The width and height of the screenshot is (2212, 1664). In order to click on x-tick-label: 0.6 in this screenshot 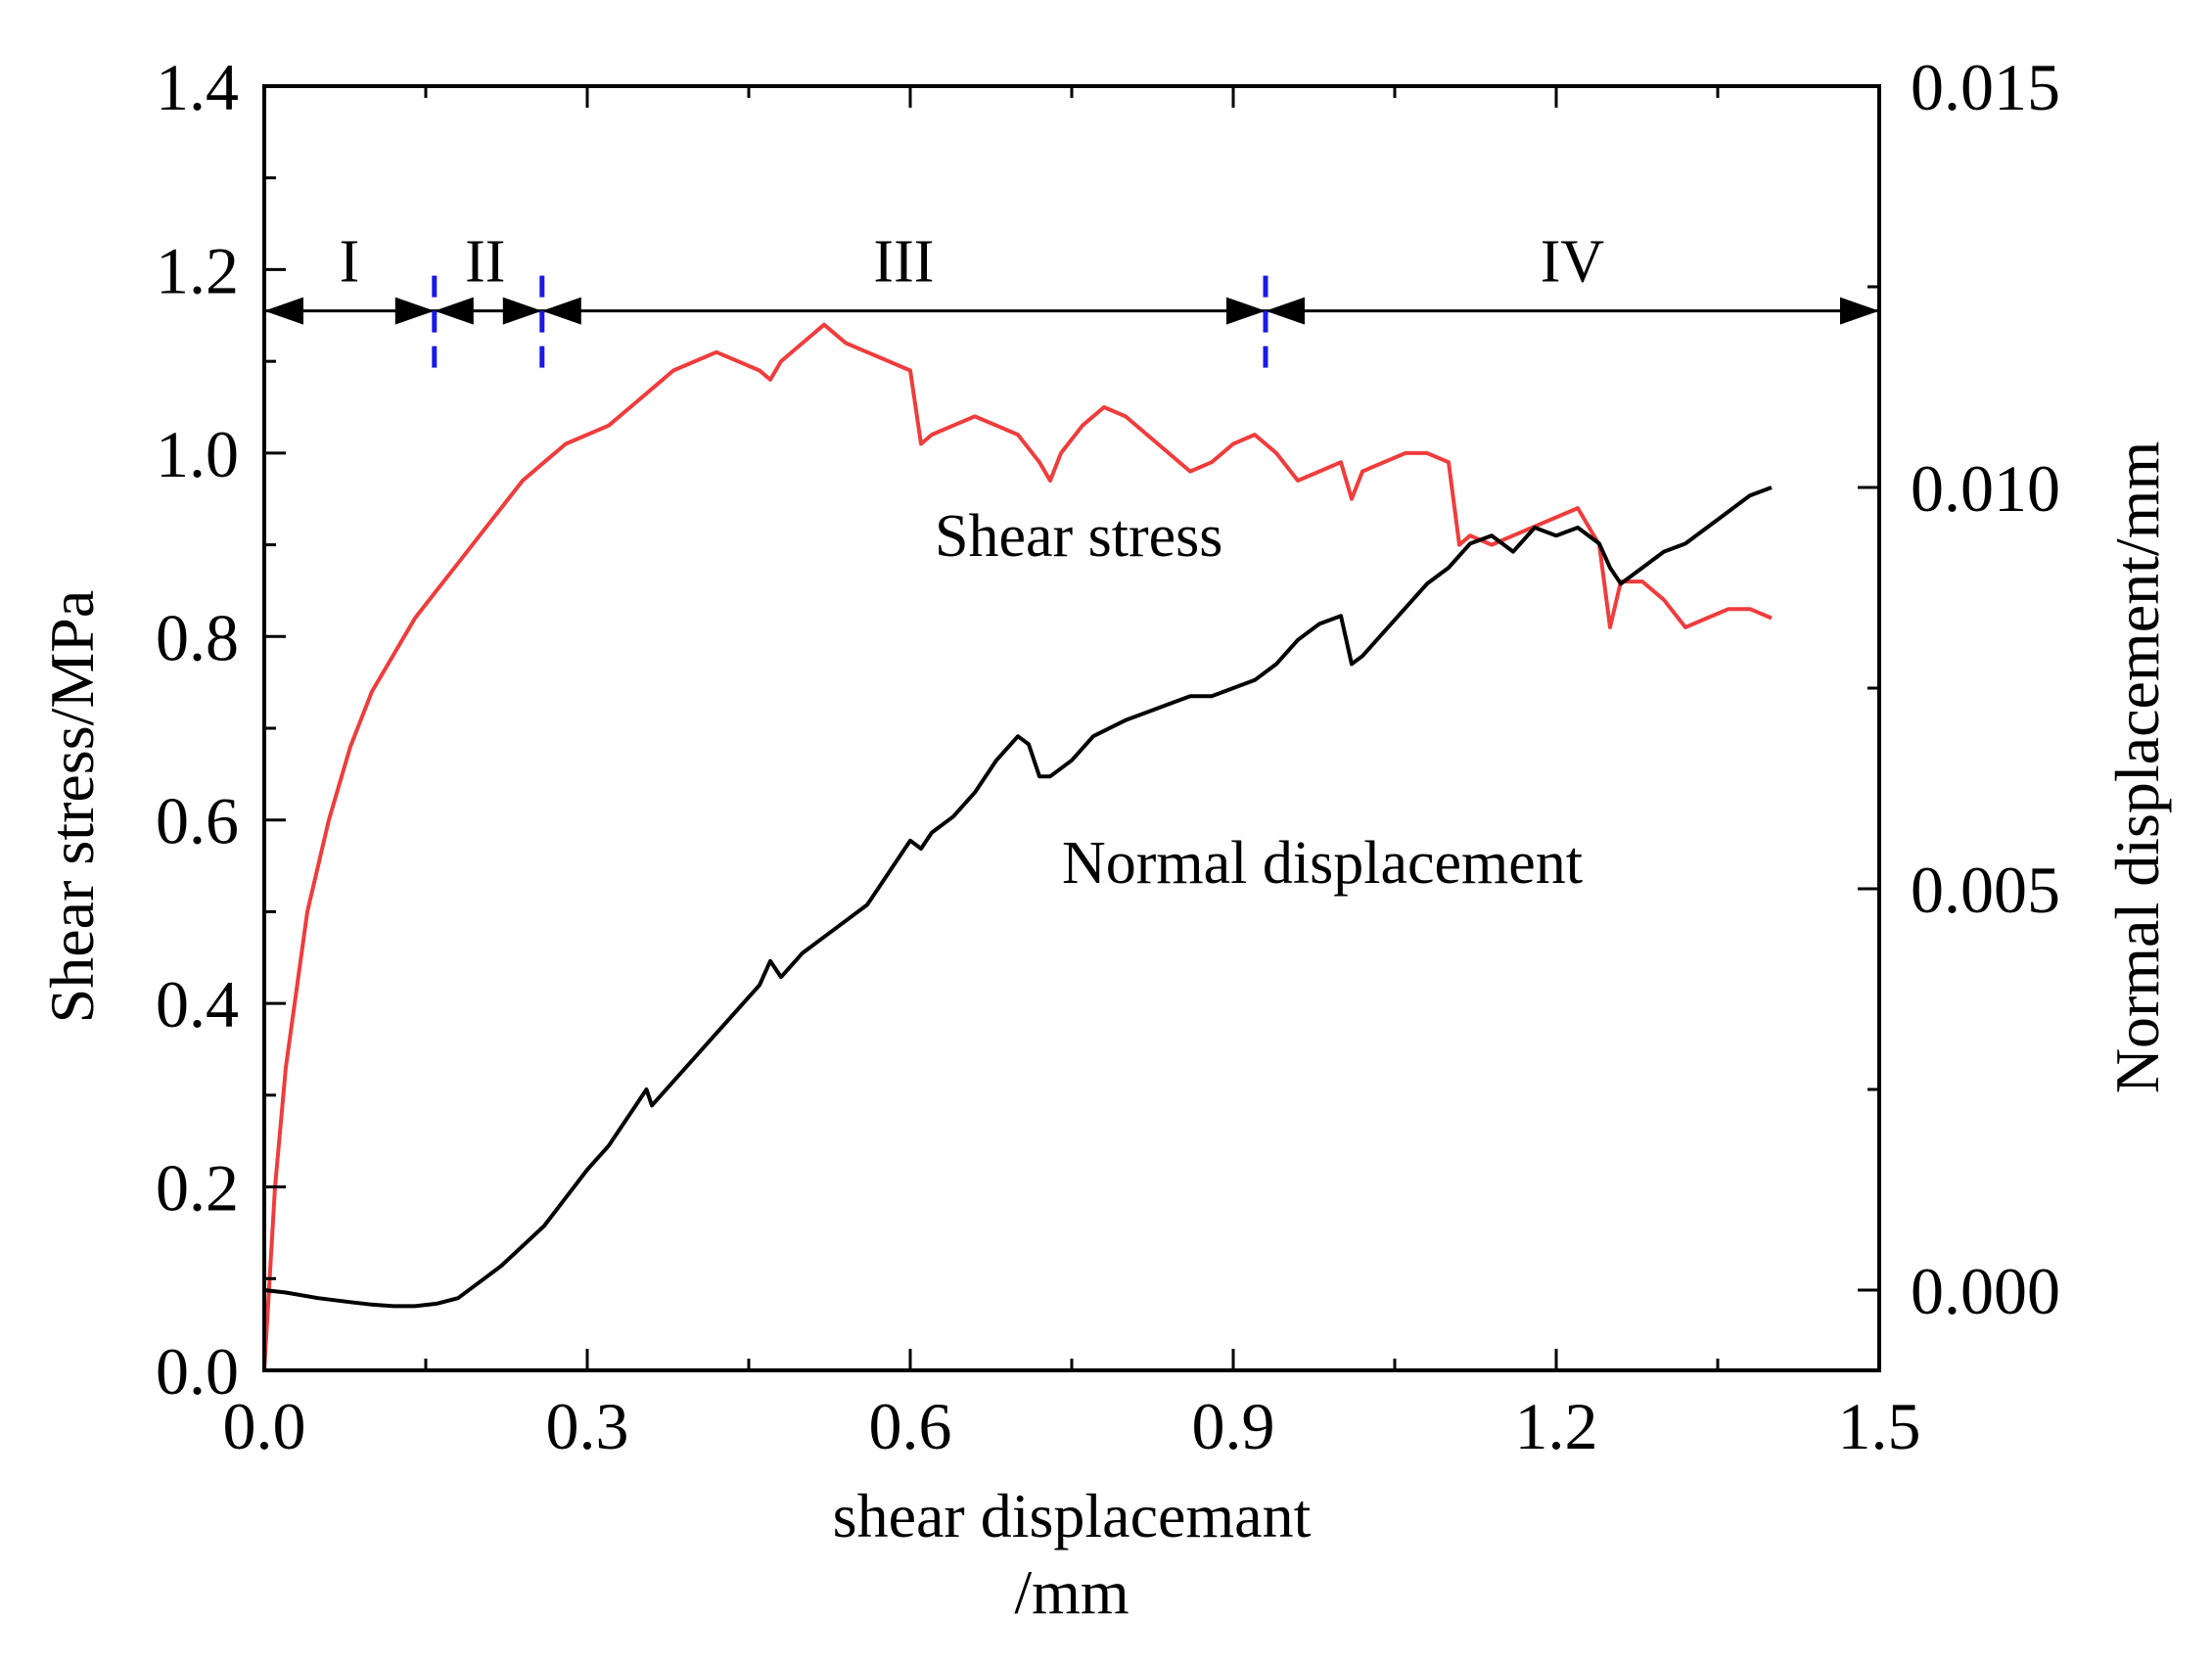, I will do `click(910, 1426)`.